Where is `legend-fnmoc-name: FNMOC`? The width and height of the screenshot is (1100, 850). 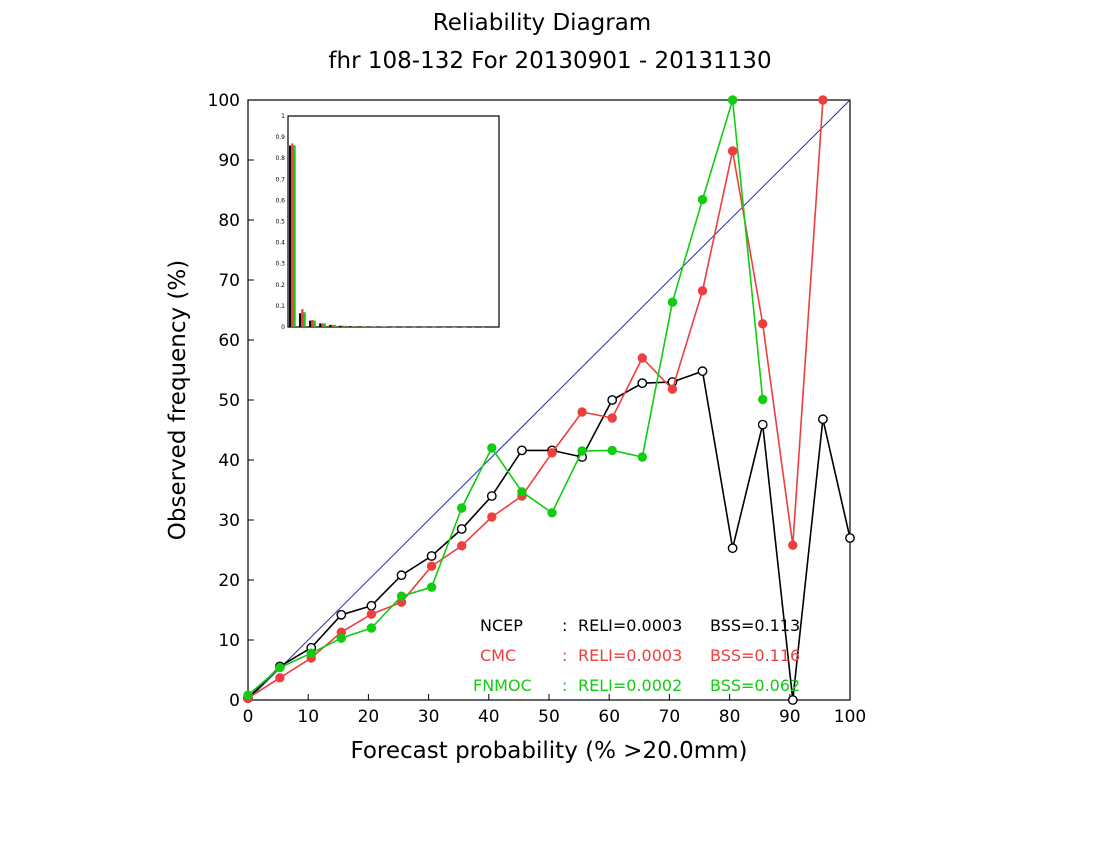
legend-fnmoc-name: FNMOC is located at coordinates (502, 685).